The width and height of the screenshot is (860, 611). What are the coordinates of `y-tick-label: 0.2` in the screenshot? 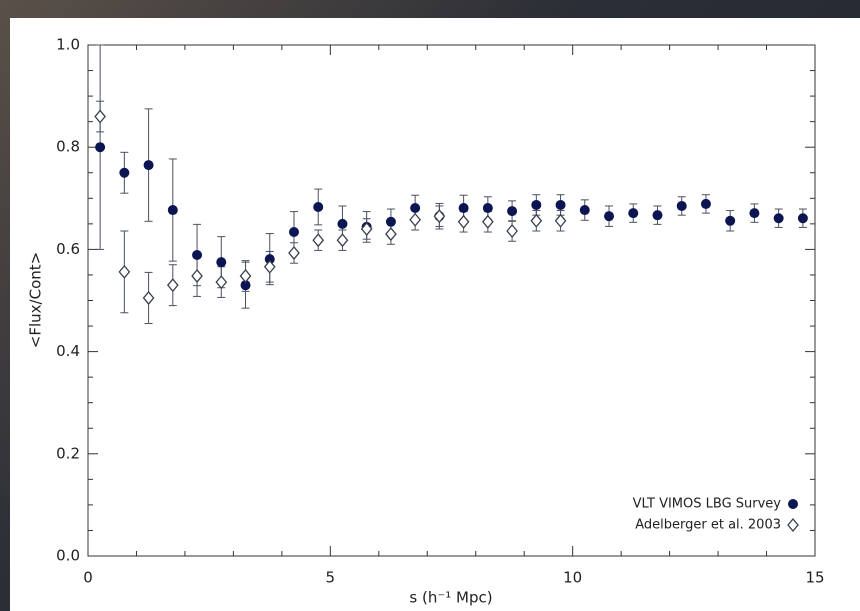 It's located at (68, 453).